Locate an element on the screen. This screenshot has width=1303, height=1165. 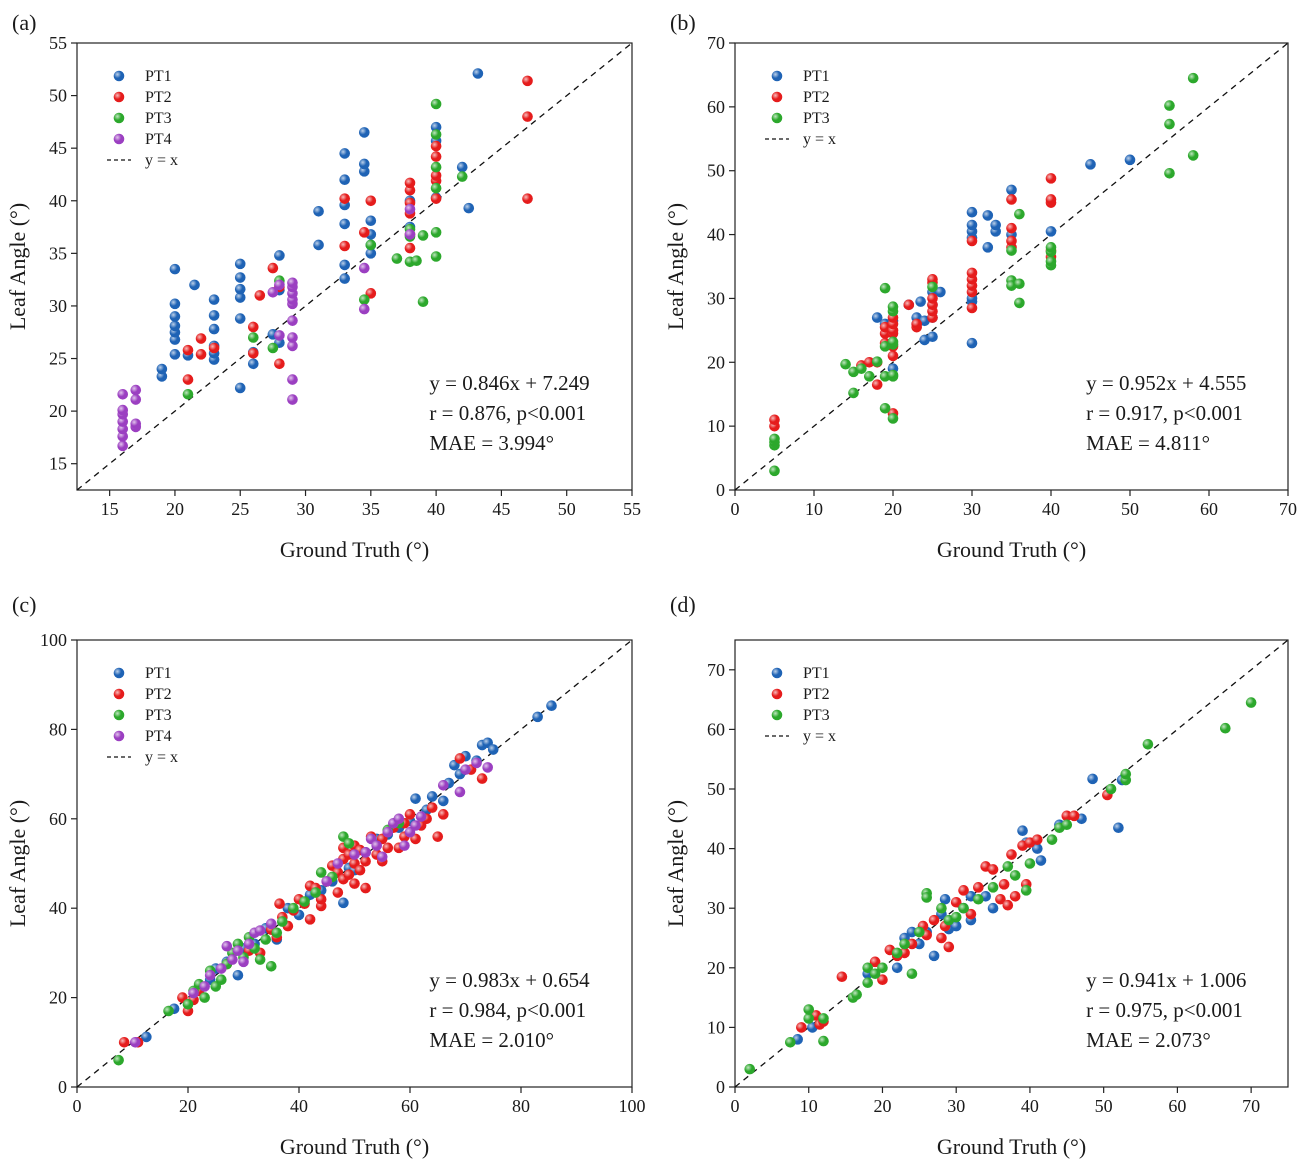
annotation-line: r = 0.876, p<0.001 is located at coordinates (507, 413).